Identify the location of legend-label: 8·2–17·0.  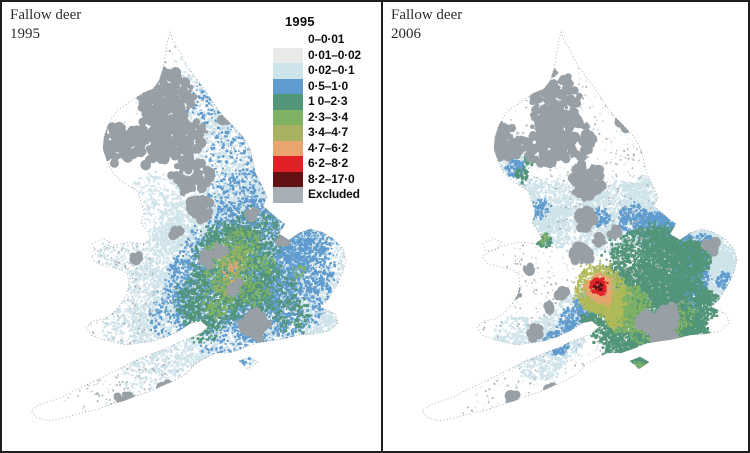
(331, 178).